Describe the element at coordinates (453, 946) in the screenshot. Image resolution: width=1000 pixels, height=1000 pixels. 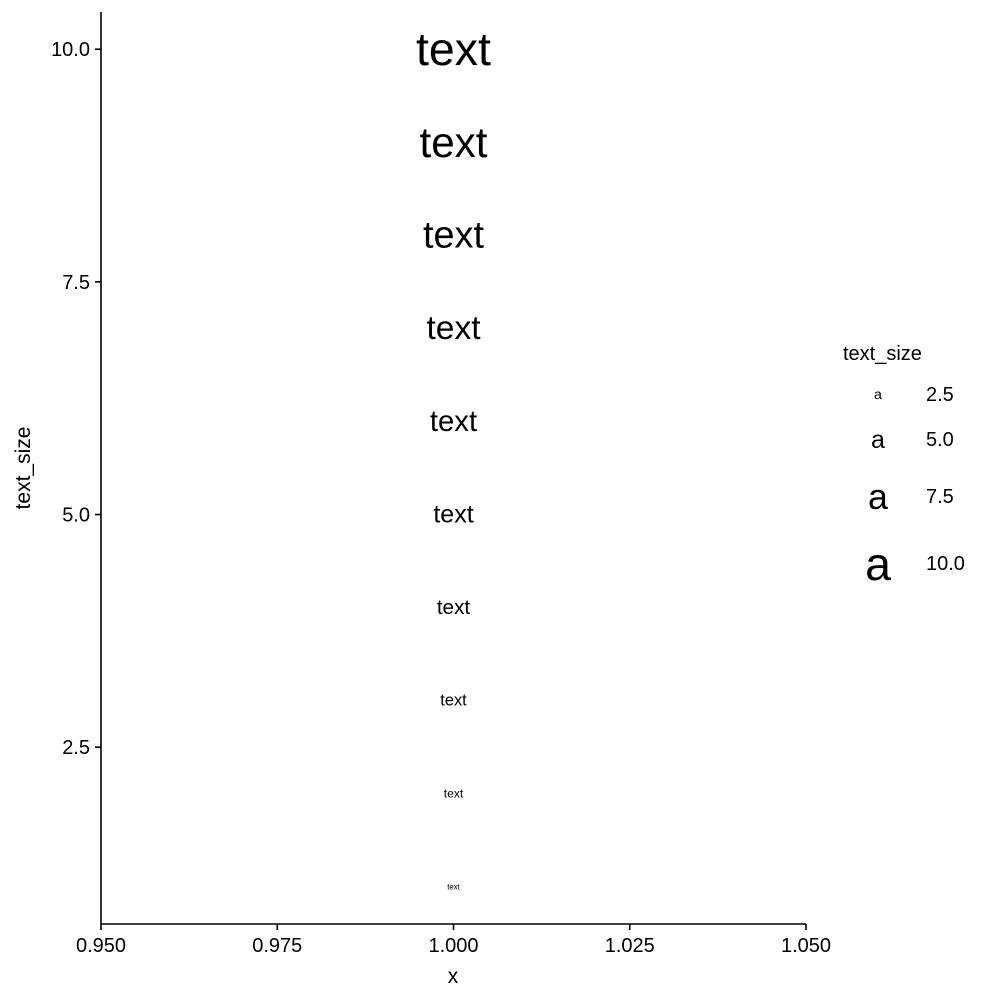
I see `x-tick-label: 1.000` at that location.